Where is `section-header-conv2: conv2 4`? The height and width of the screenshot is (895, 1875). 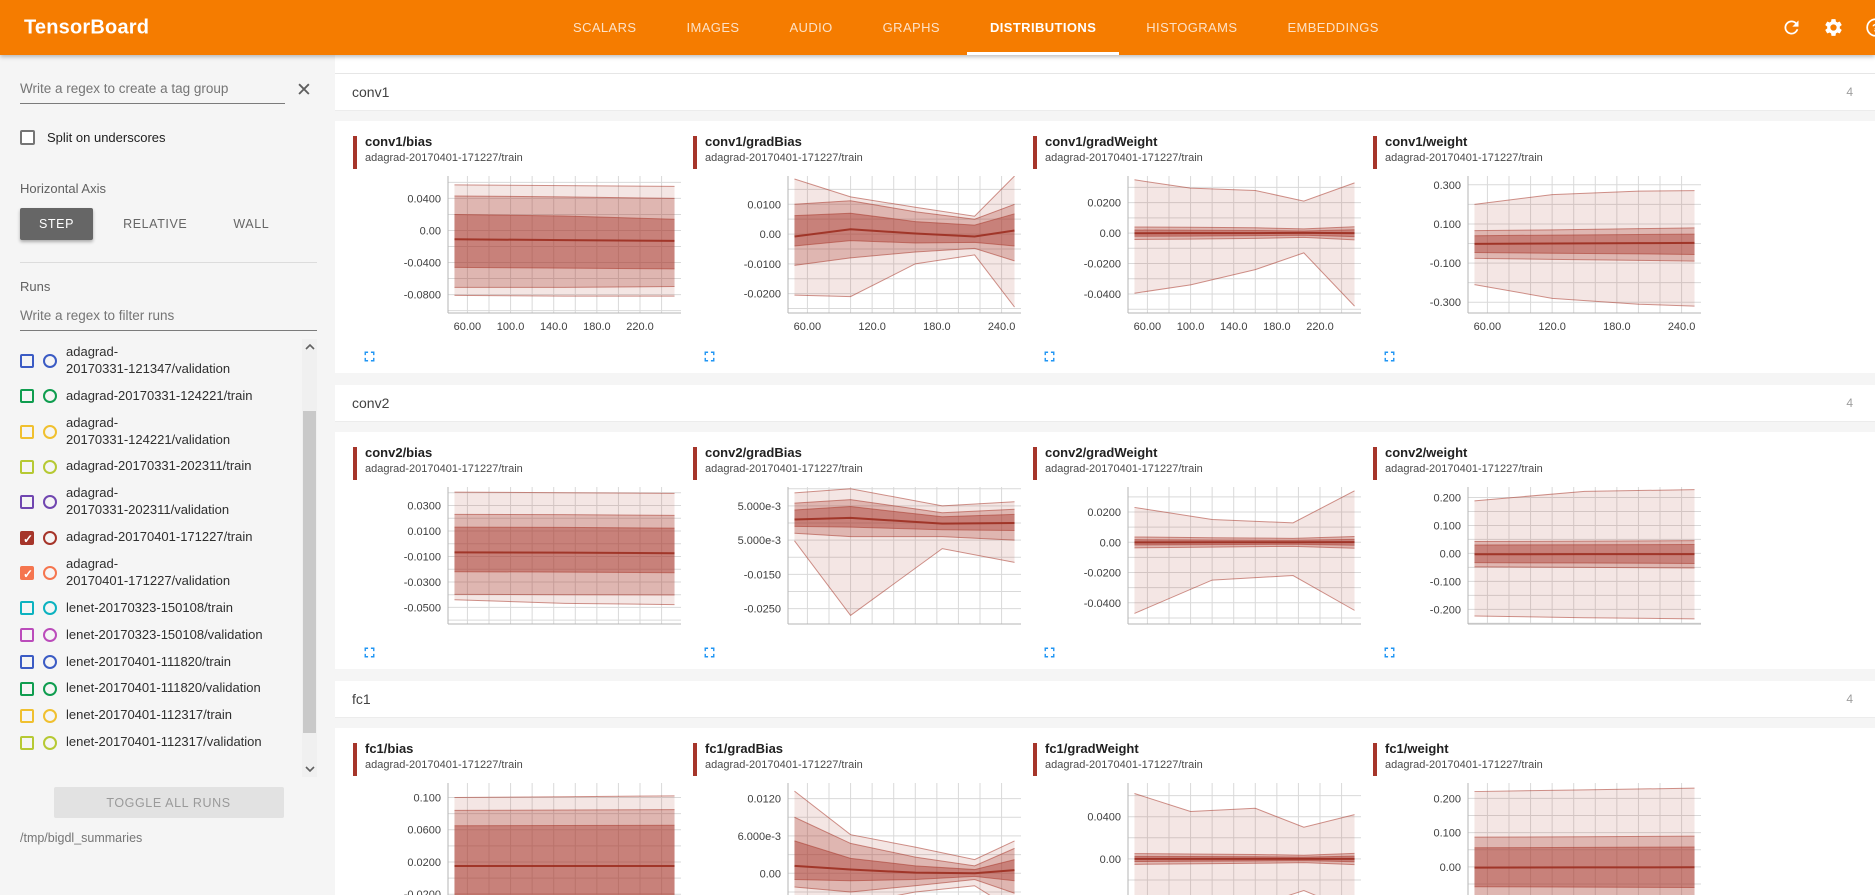
section-header-conv2: conv2 4 is located at coordinates (1105, 403).